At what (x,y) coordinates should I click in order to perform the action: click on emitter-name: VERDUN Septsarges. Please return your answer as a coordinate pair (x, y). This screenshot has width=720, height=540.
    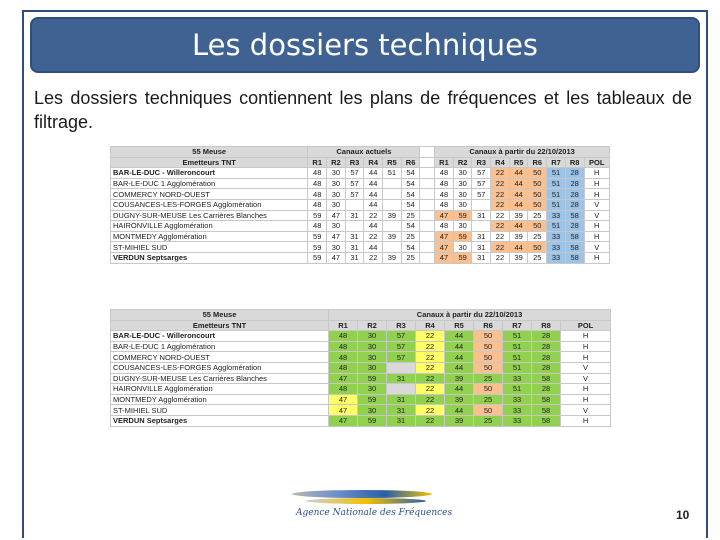
    Looking at the image, I should click on (219, 420).